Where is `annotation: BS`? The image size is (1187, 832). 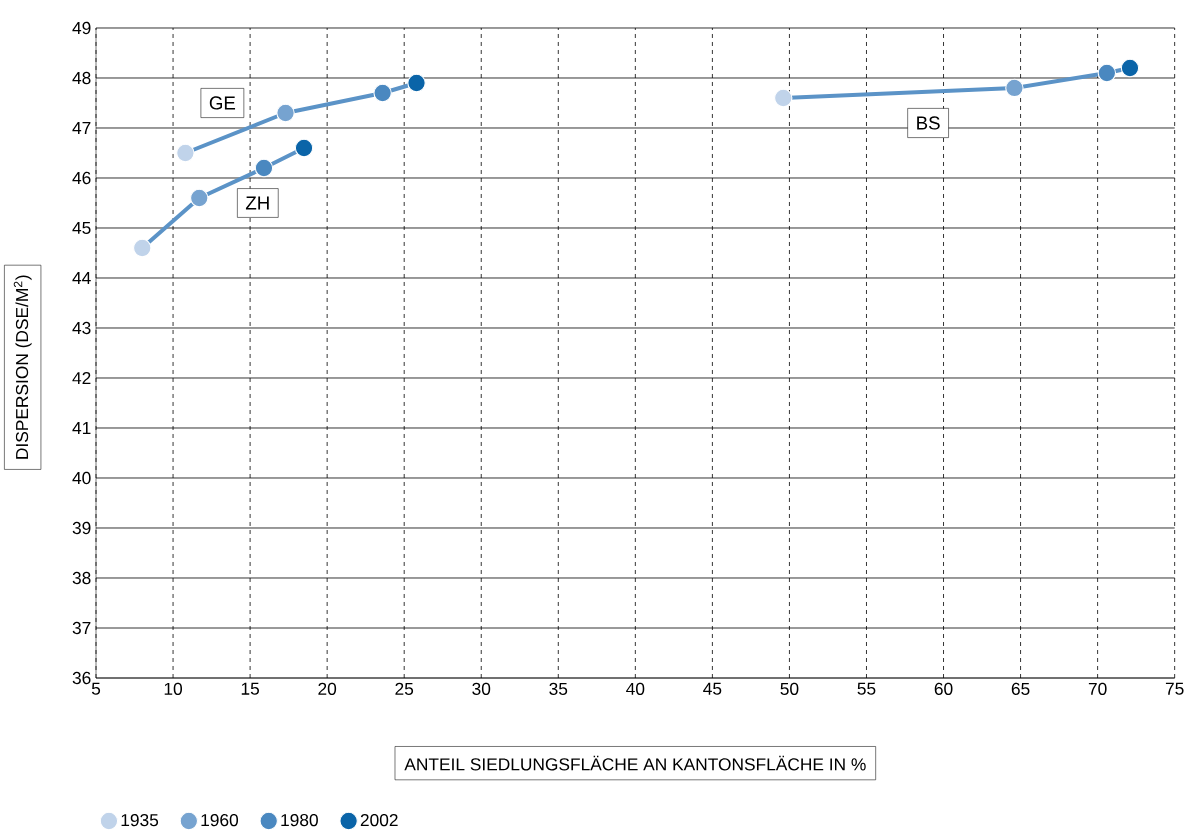 annotation: BS is located at coordinates (928, 123).